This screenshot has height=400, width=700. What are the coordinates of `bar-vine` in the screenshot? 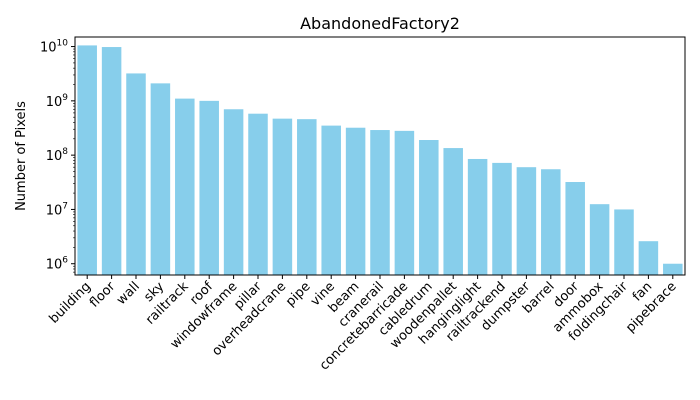 It's located at (331, 200).